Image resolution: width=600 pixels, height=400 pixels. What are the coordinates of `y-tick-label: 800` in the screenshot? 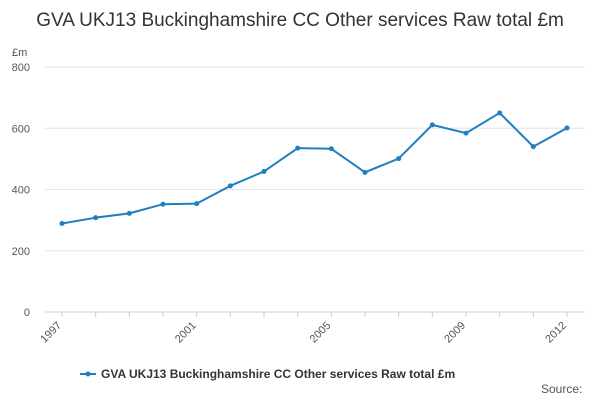 It's located at (21, 68).